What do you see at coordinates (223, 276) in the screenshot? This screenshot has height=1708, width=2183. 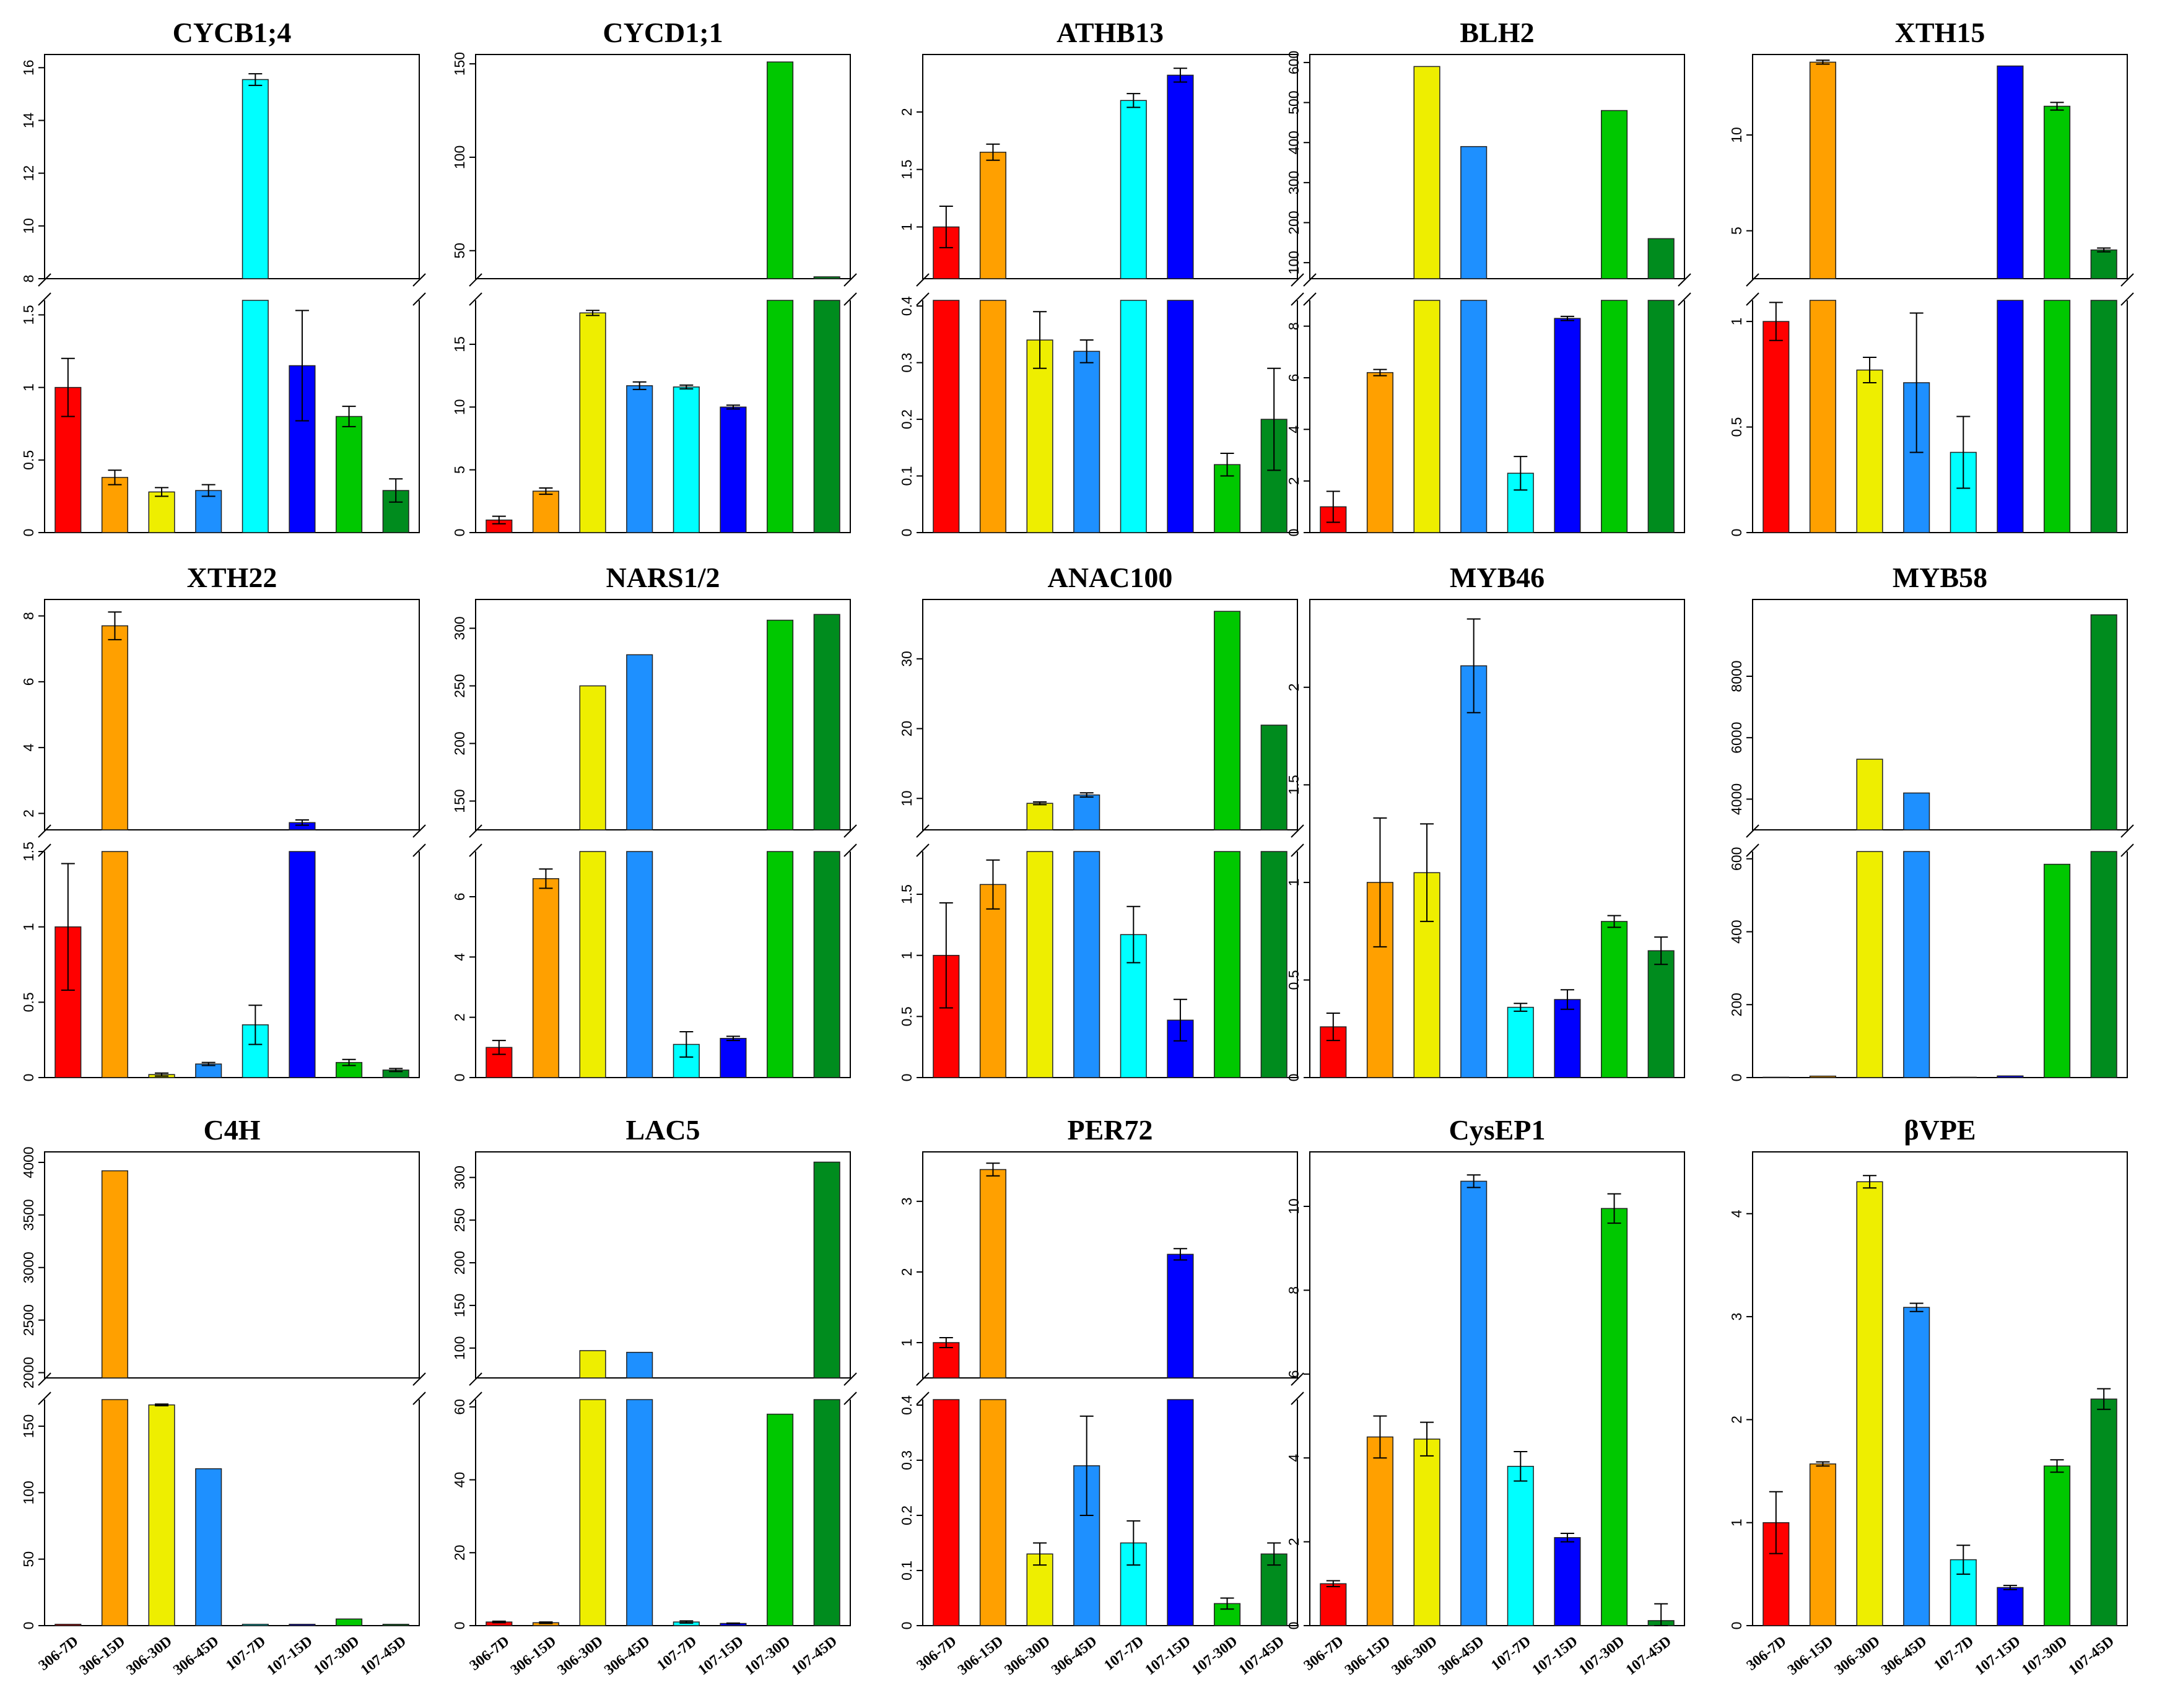 I see `panel-cycb1-4: CYCB1;4 8 10 12 14 16 0 0.5 1 1.5` at bounding box center [223, 276].